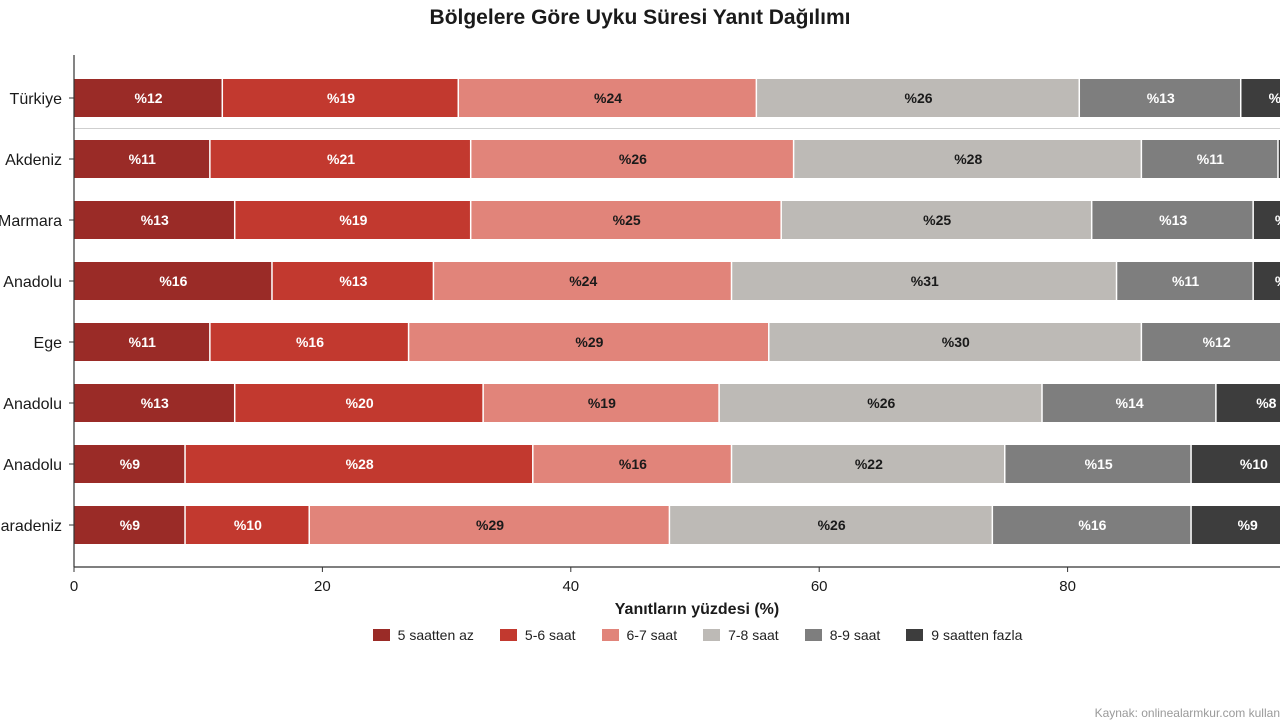 This screenshot has height=720, width=1280. What do you see at coordinates (968, 159) in the screenshot?
I see `data-label: %28` at bounding box center [968, 159].